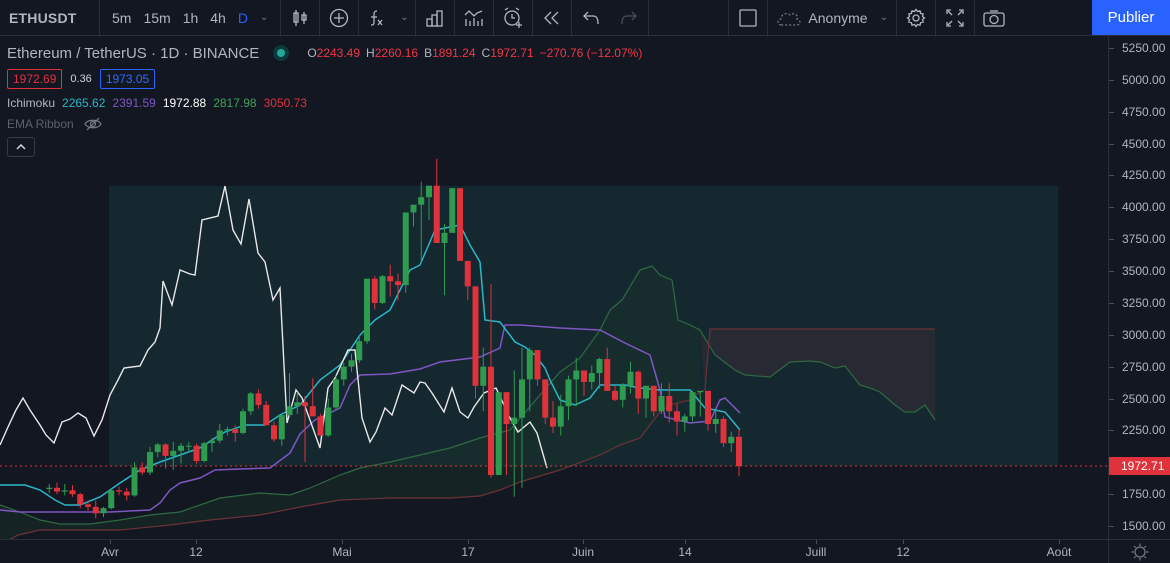 The image size is (1170, 563). What do you see at coordinates (591, 17) in the screenshot?
I see `undo-icon` at bounding box center [591, 17].